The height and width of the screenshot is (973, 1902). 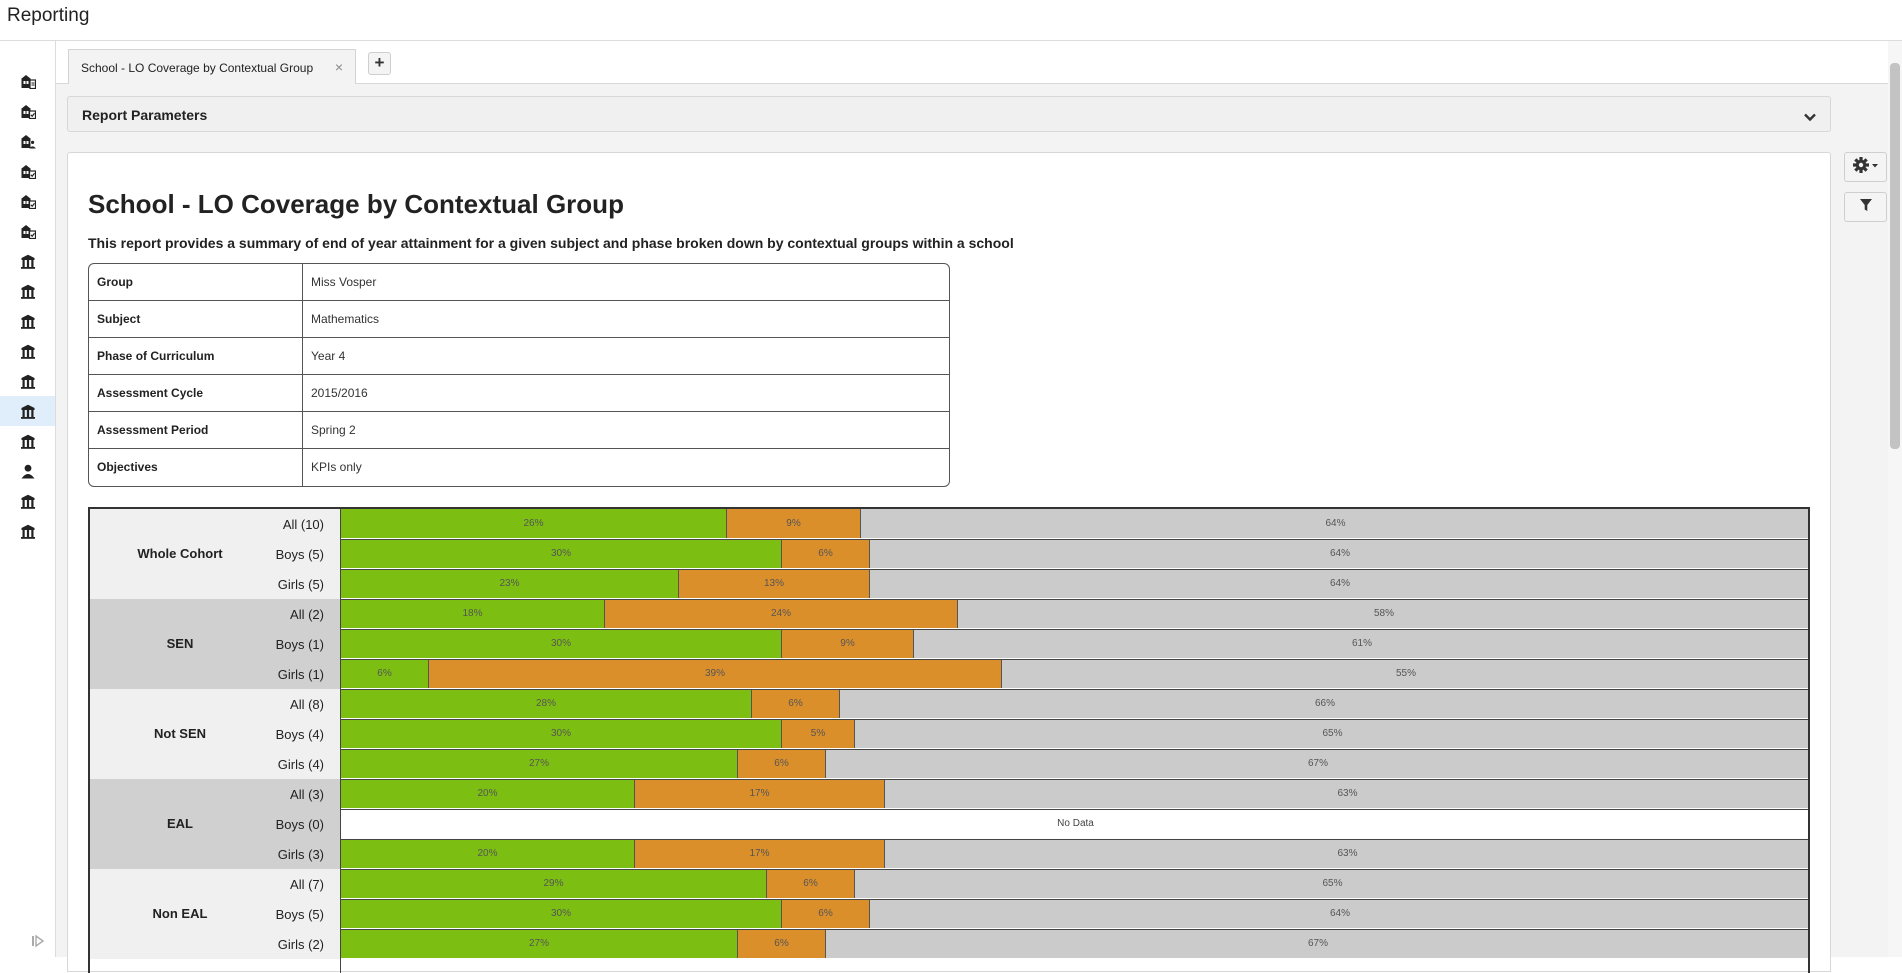 What do you see at coordinates (949, 114) in the screenshot?
I see `report-parameters-panel: Report Parameters` at bounding box center [949, 114].